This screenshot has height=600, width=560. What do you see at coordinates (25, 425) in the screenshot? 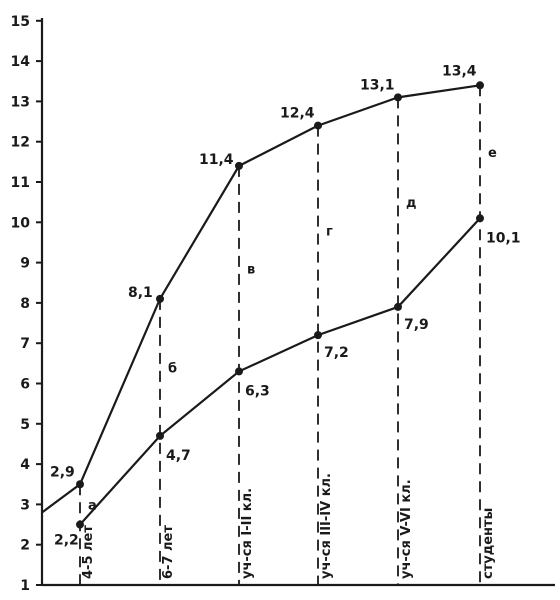
I see `y-tick-label: 5` at bounding box center [25, 425].